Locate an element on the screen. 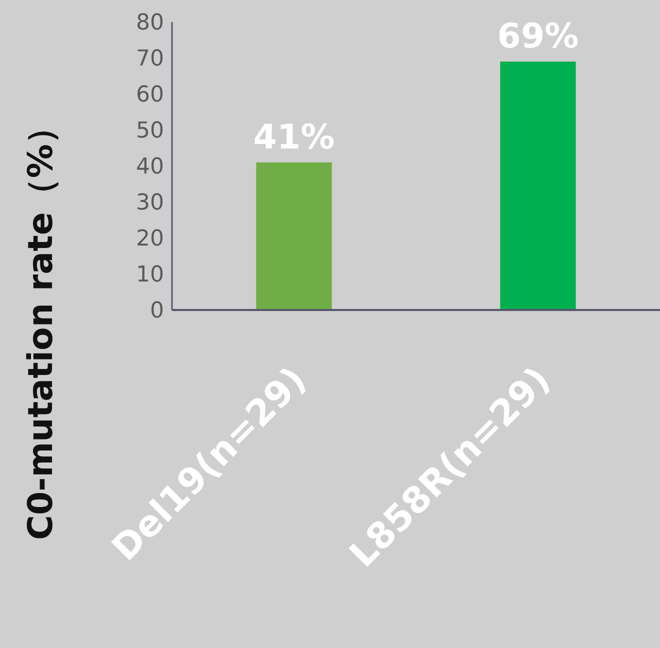 Image resolution: width=660 pixels, height=648 pixels. y-tick-label: 70 is located at coordinates (150, 59).